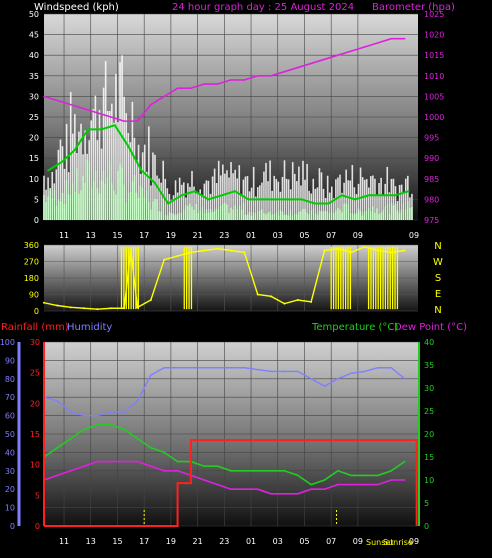 This screenshot has width=492, height=558. I want to click on temp-x-tick: 15, so click(117, 541).